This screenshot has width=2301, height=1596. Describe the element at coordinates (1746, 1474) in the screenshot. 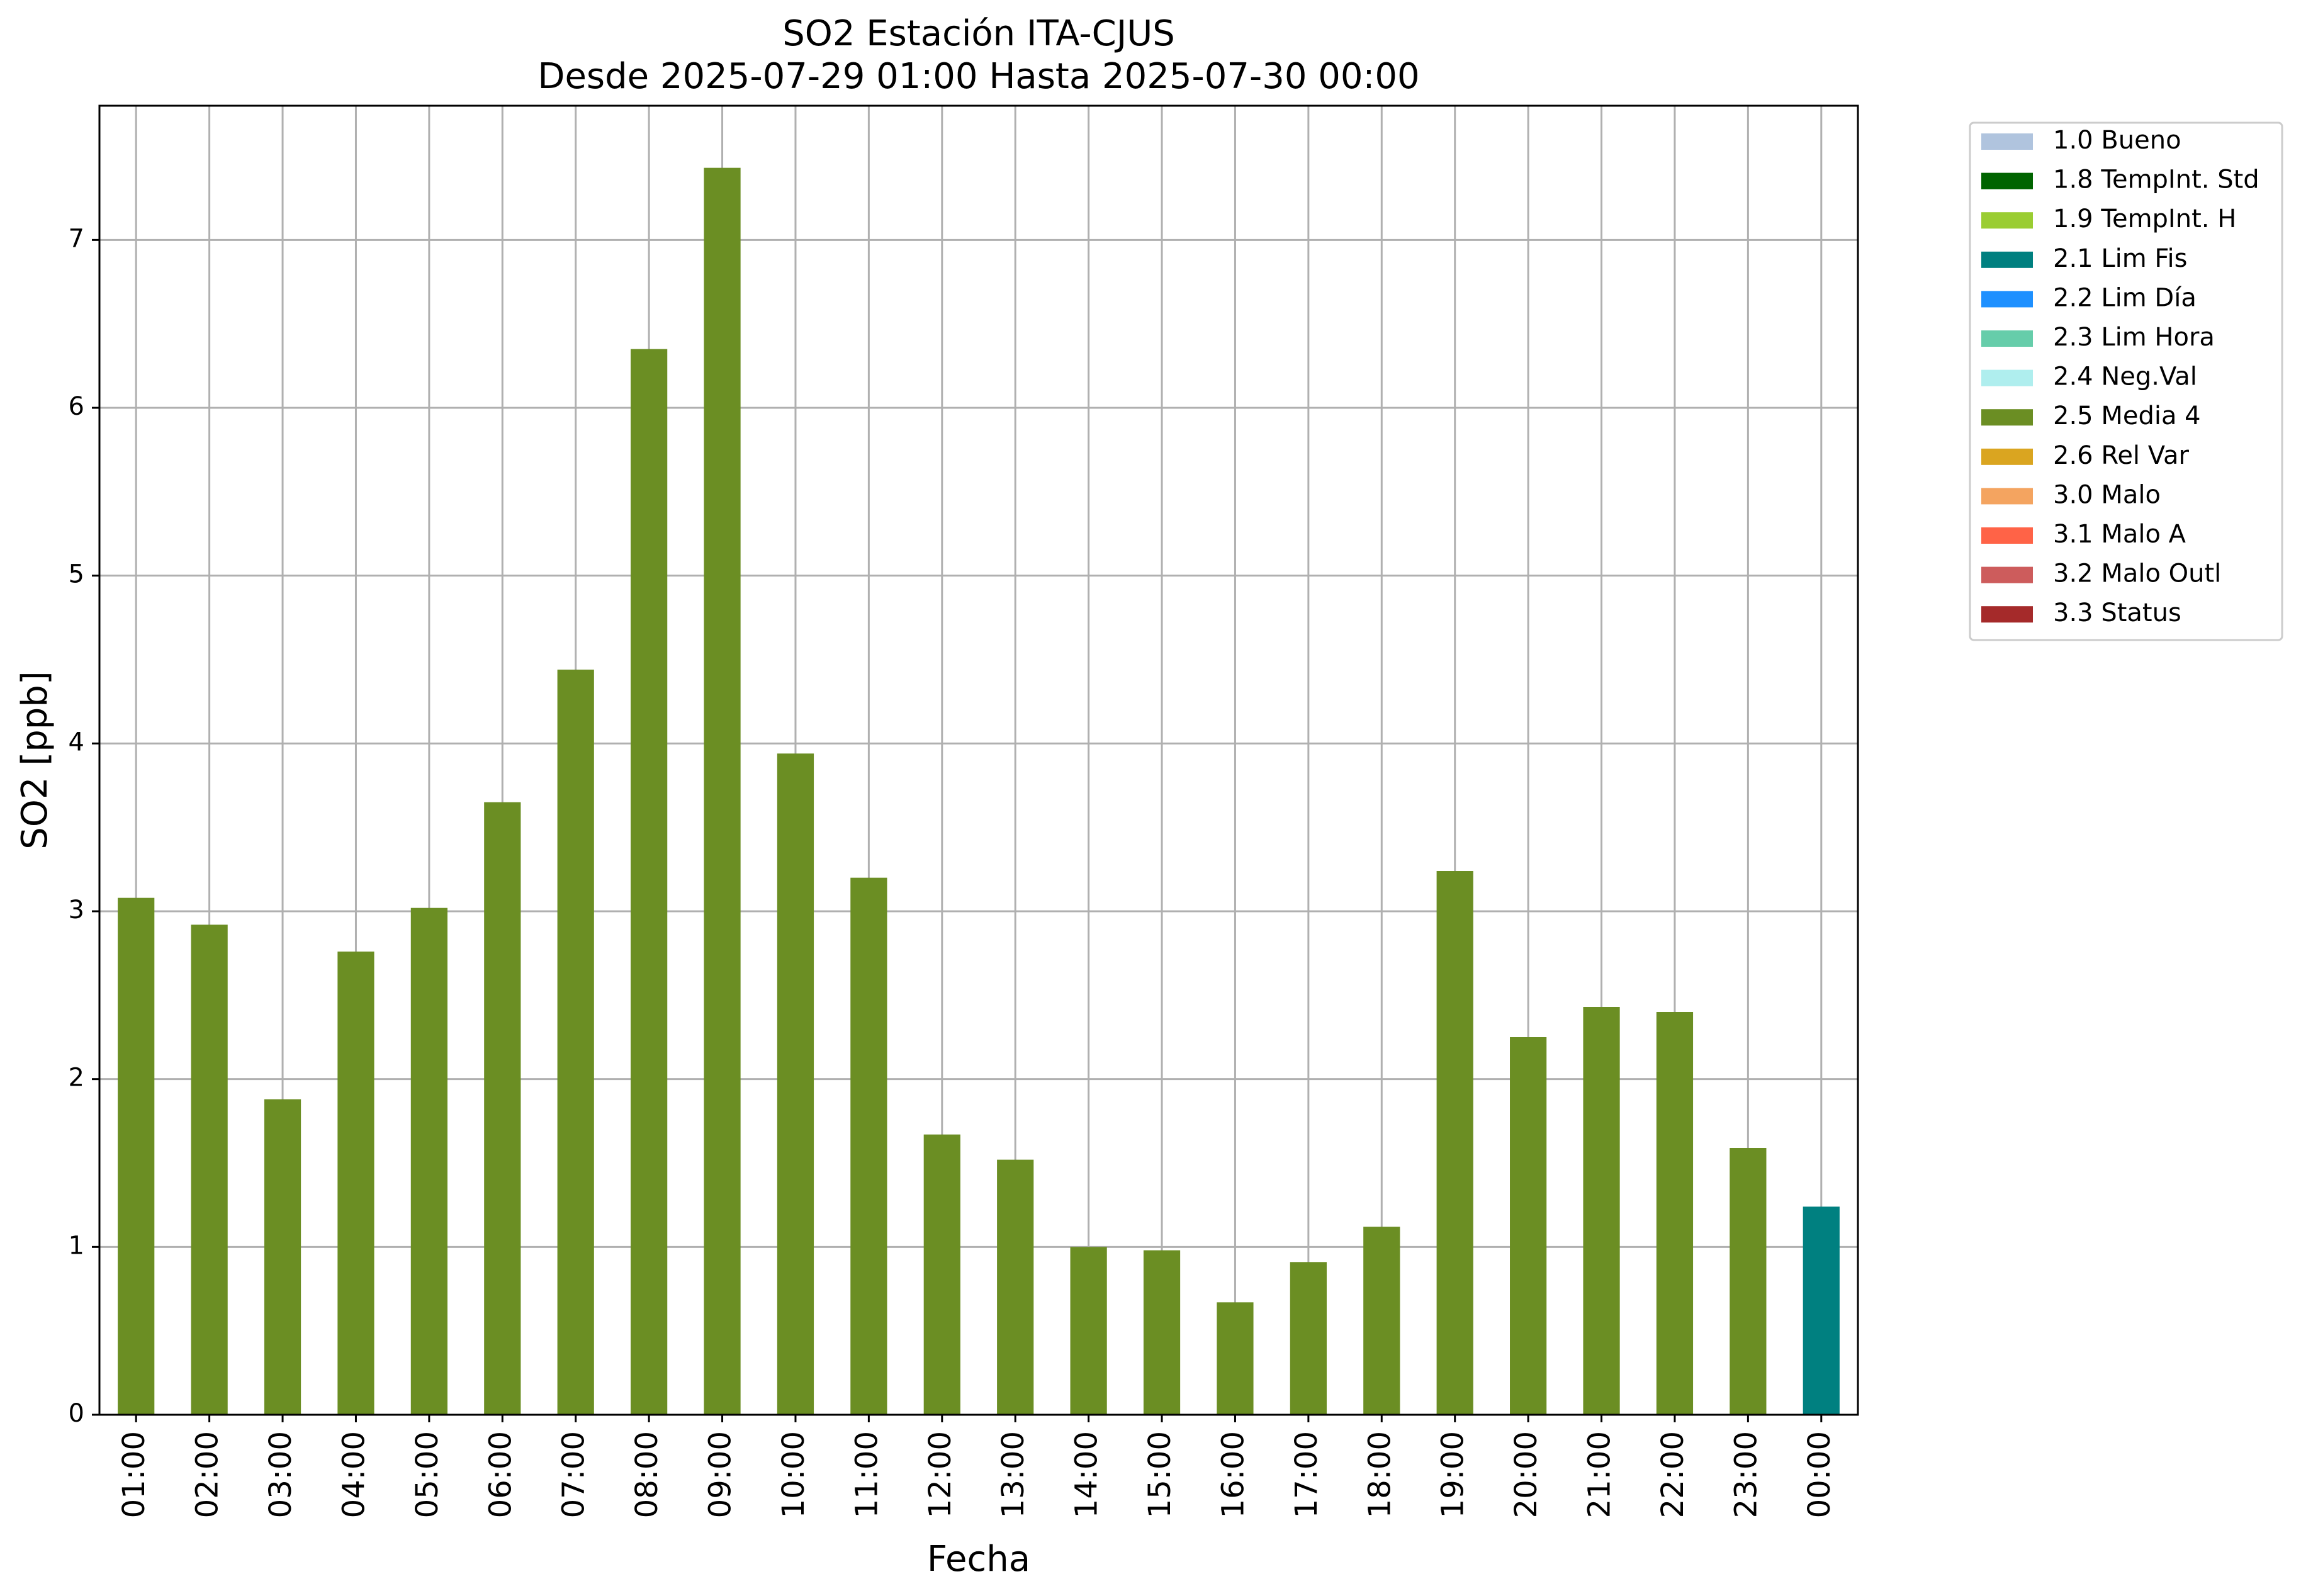

I see `x-tick-label: 23:00` at that location.